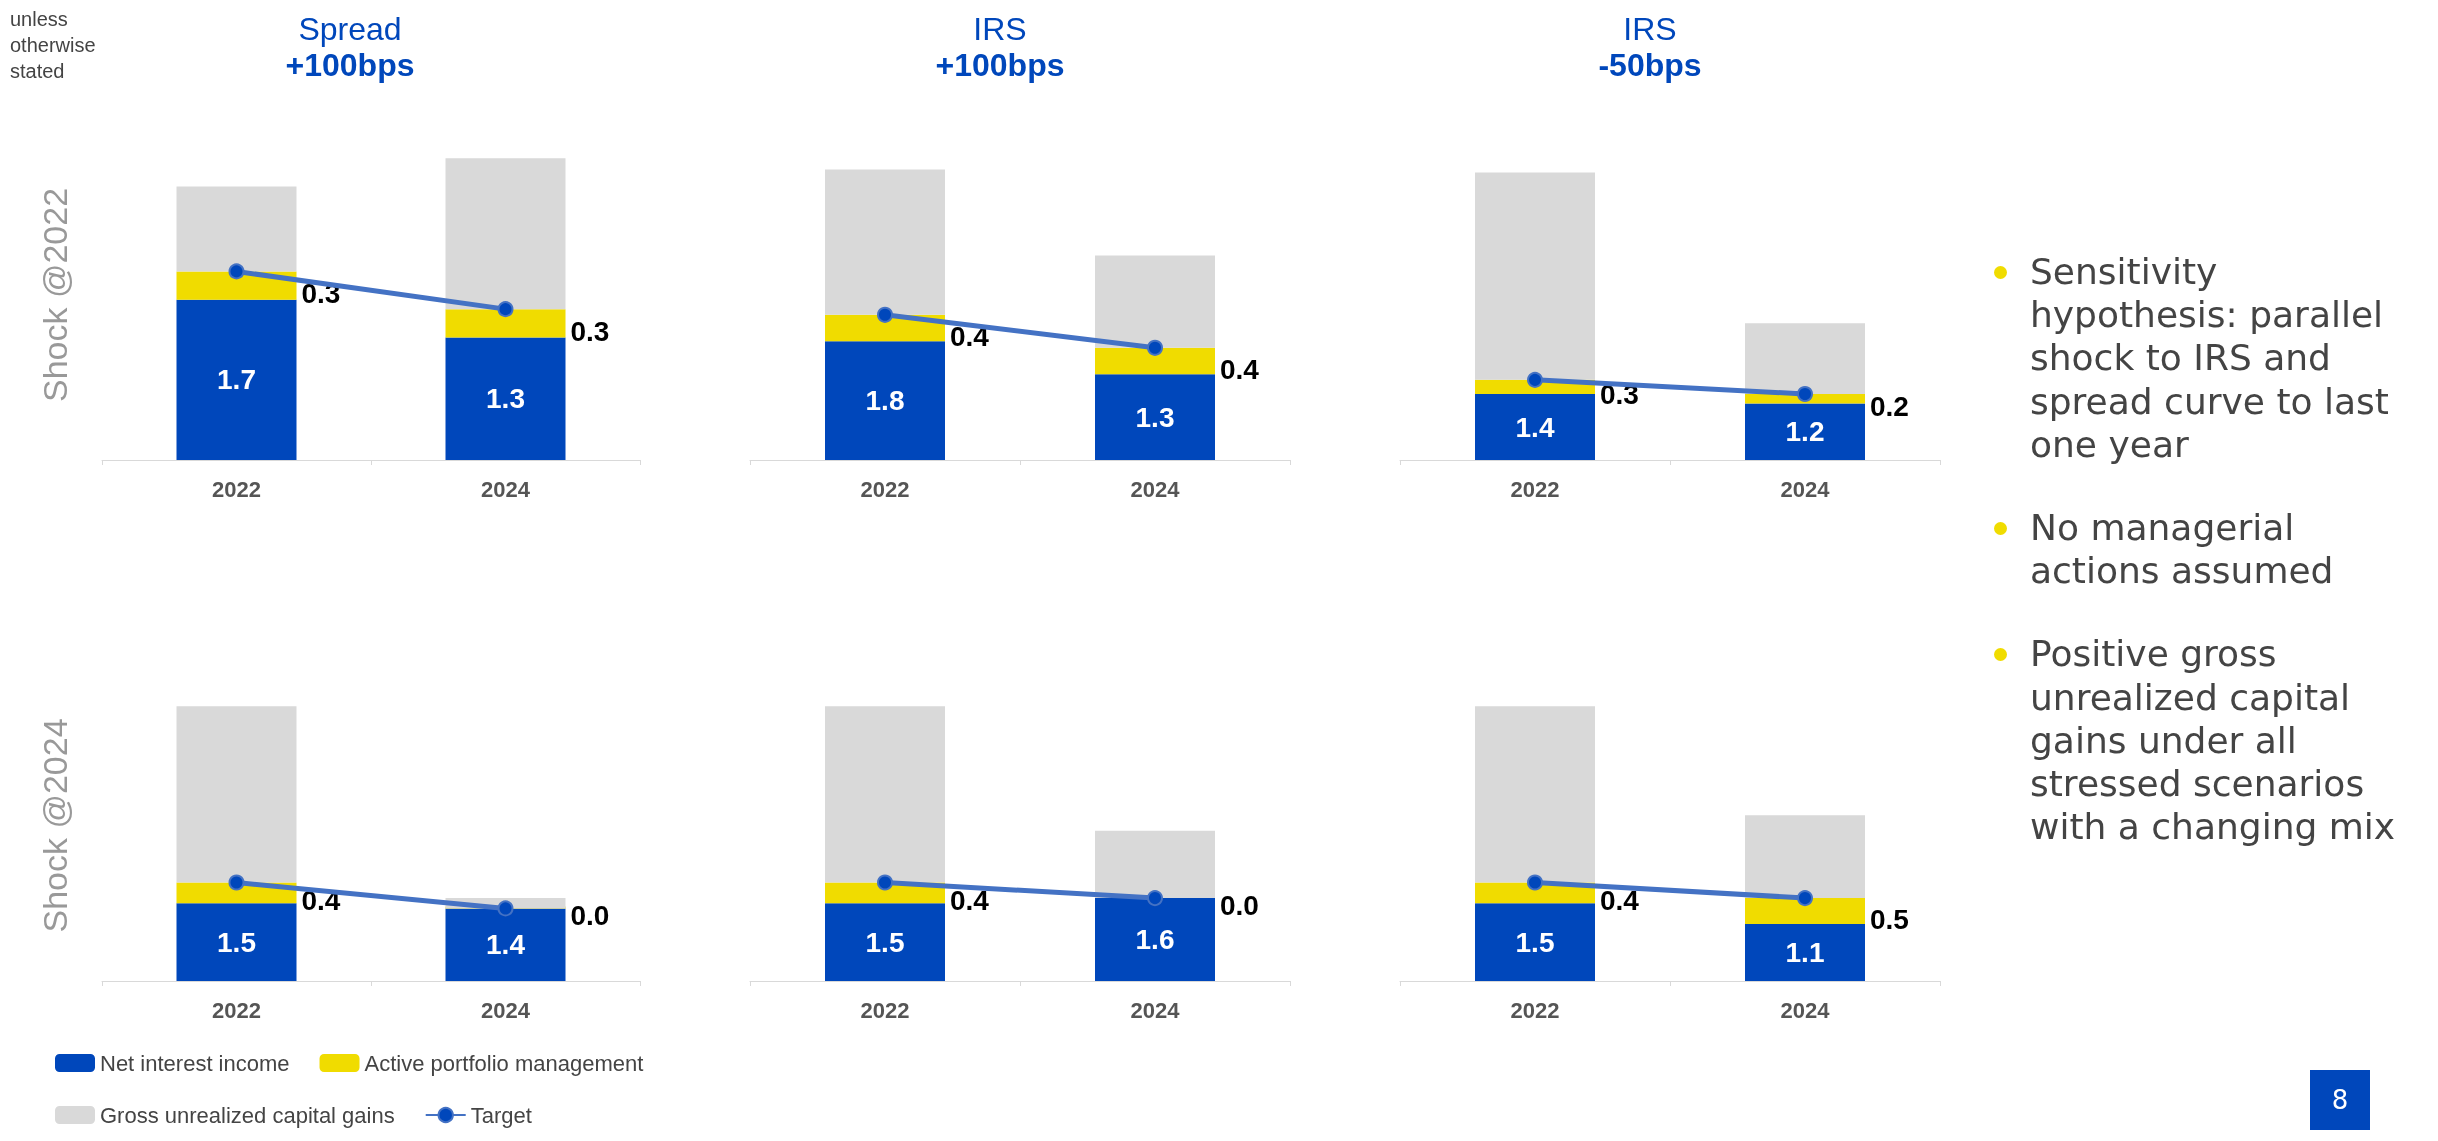 This screenshot has height=1141, width=2438. Describe the element at coordinates (236, 380) in the screenshot. I see `data-label: 1.7` at that location.